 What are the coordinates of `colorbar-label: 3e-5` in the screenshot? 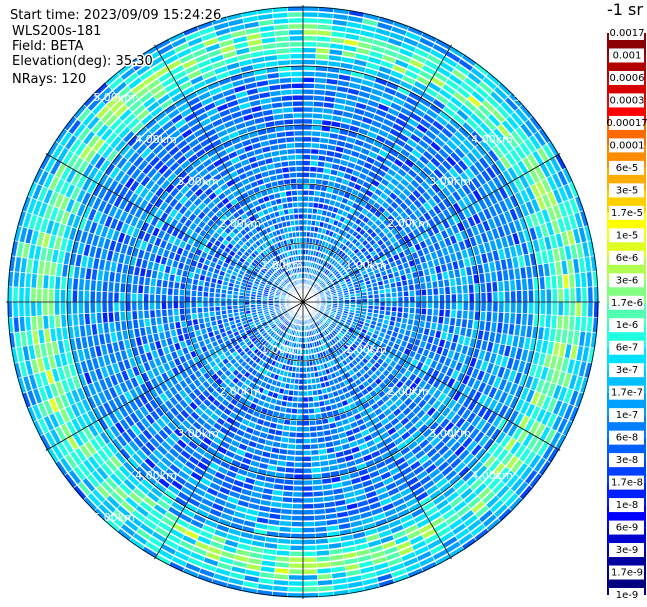 It's located at (627, 190).